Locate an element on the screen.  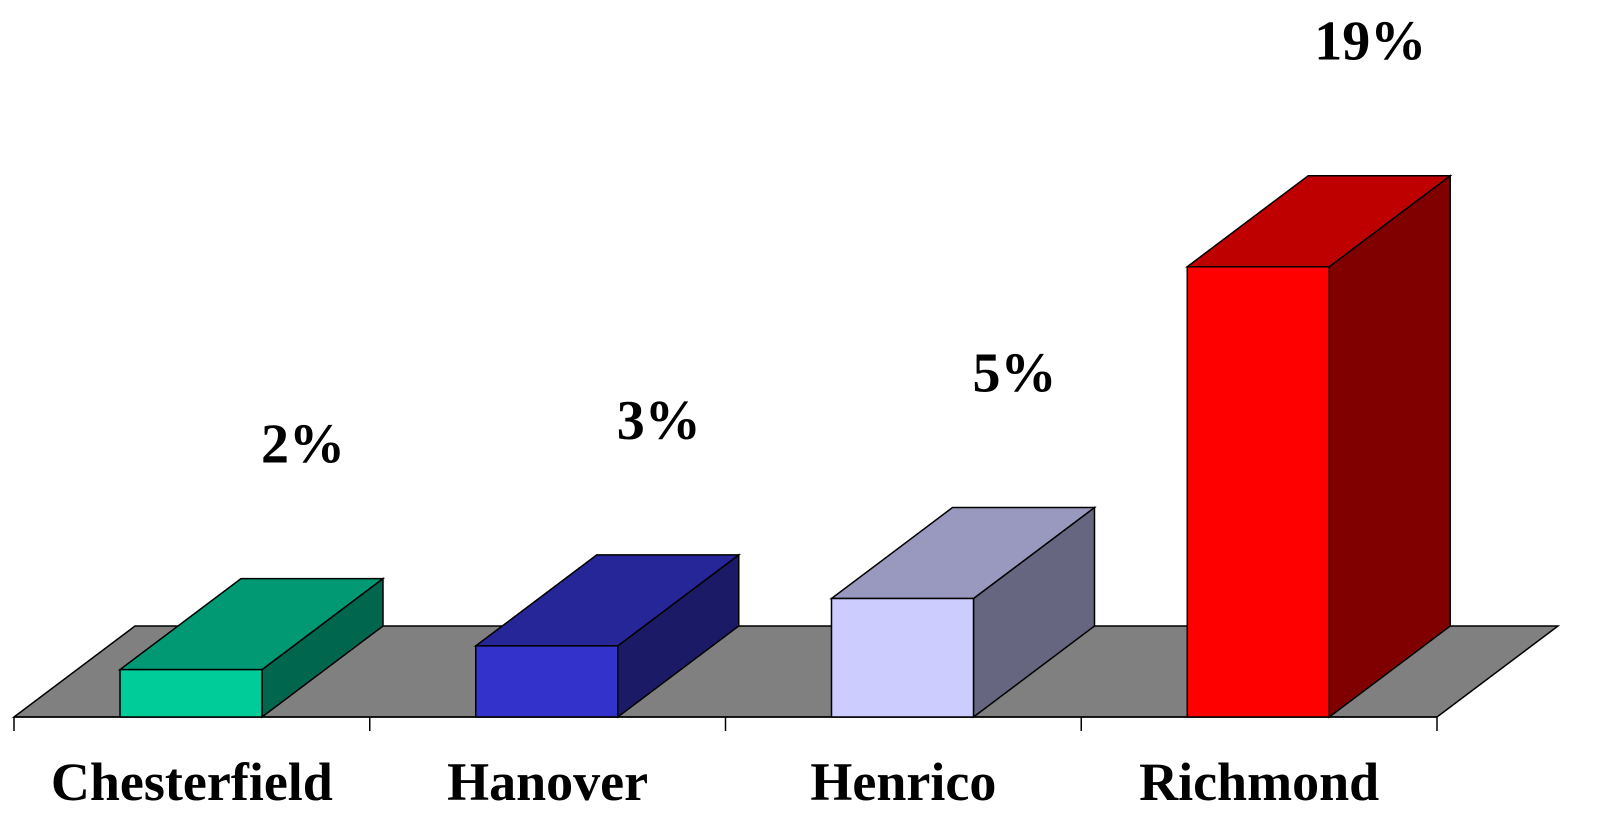
x-tick-label: Chesterfield is located at coordinates (192, 782).